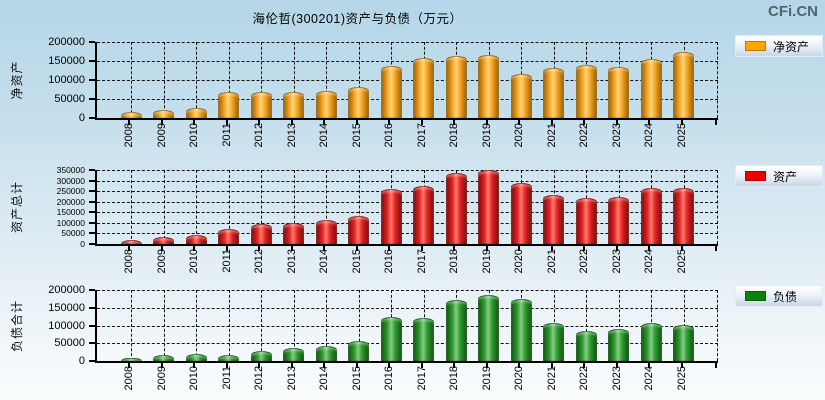 The image size is (825, 400). Describe the element at coordinates (651, 342) in the screenshot. I see `bar-负债-2024` at that location.